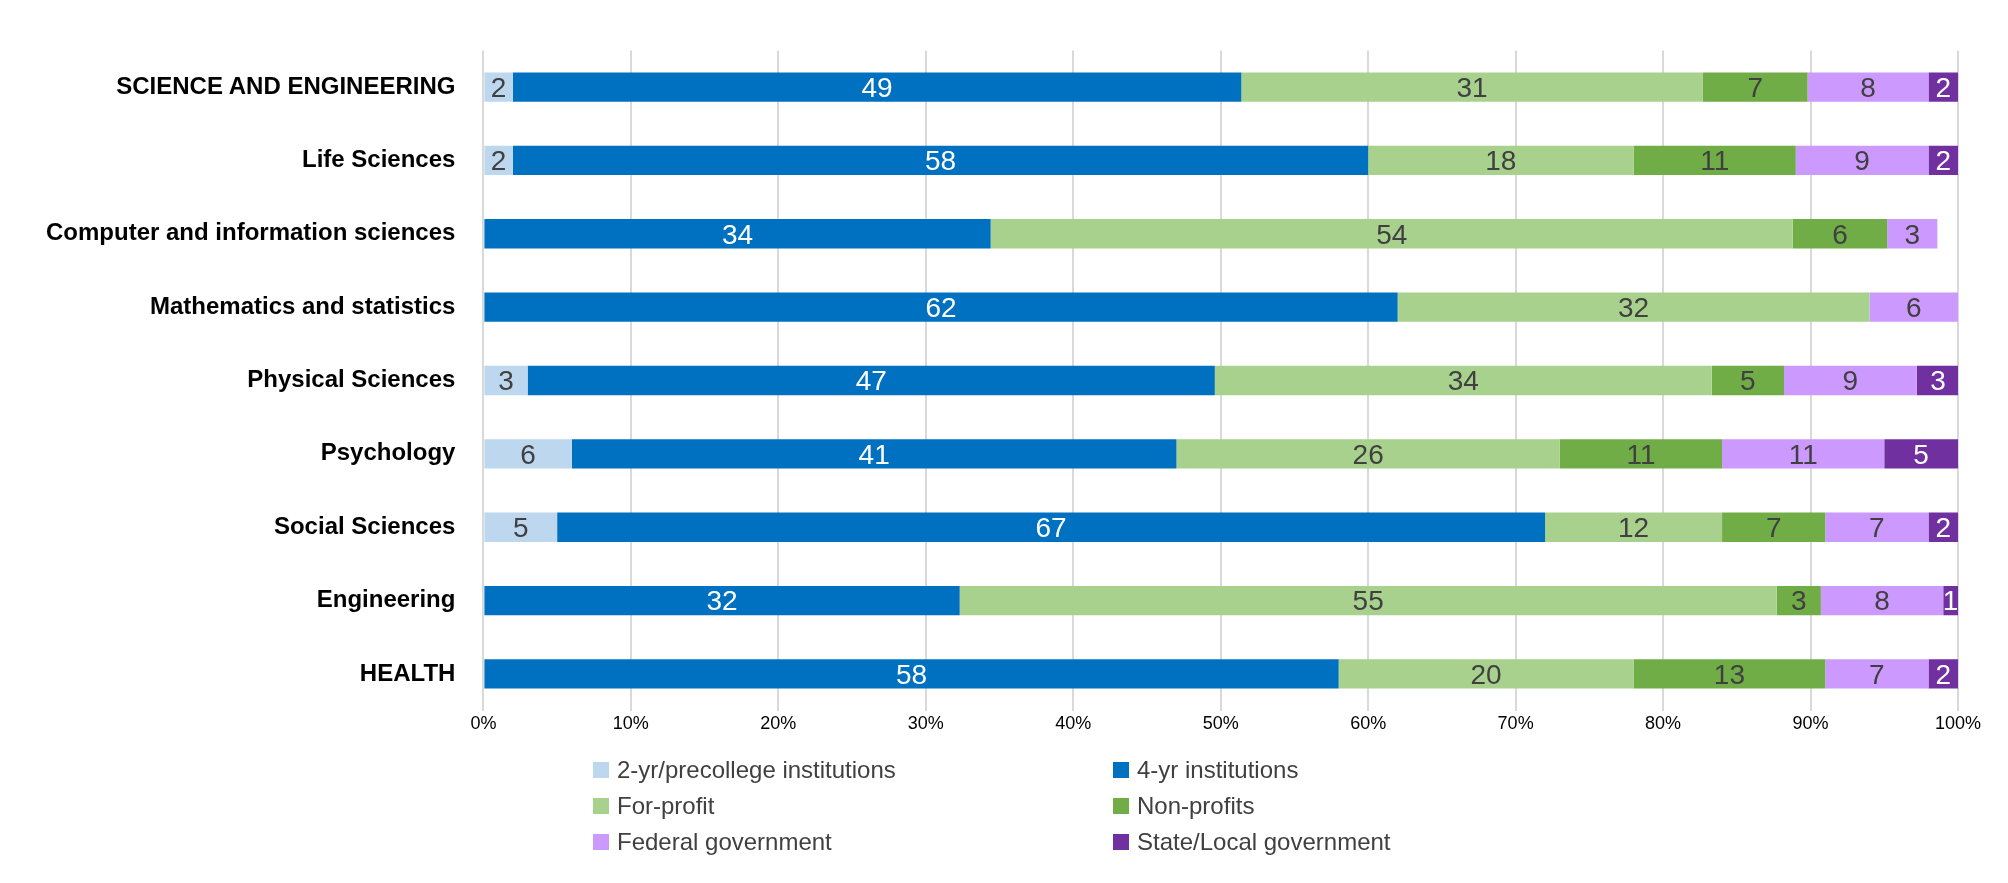 This screenshot has width=2008, height=883. What do you see at coordinates (724, 842) in the screenshot?
I see `legend-label: Federal government` at bounding box center [724, 842].